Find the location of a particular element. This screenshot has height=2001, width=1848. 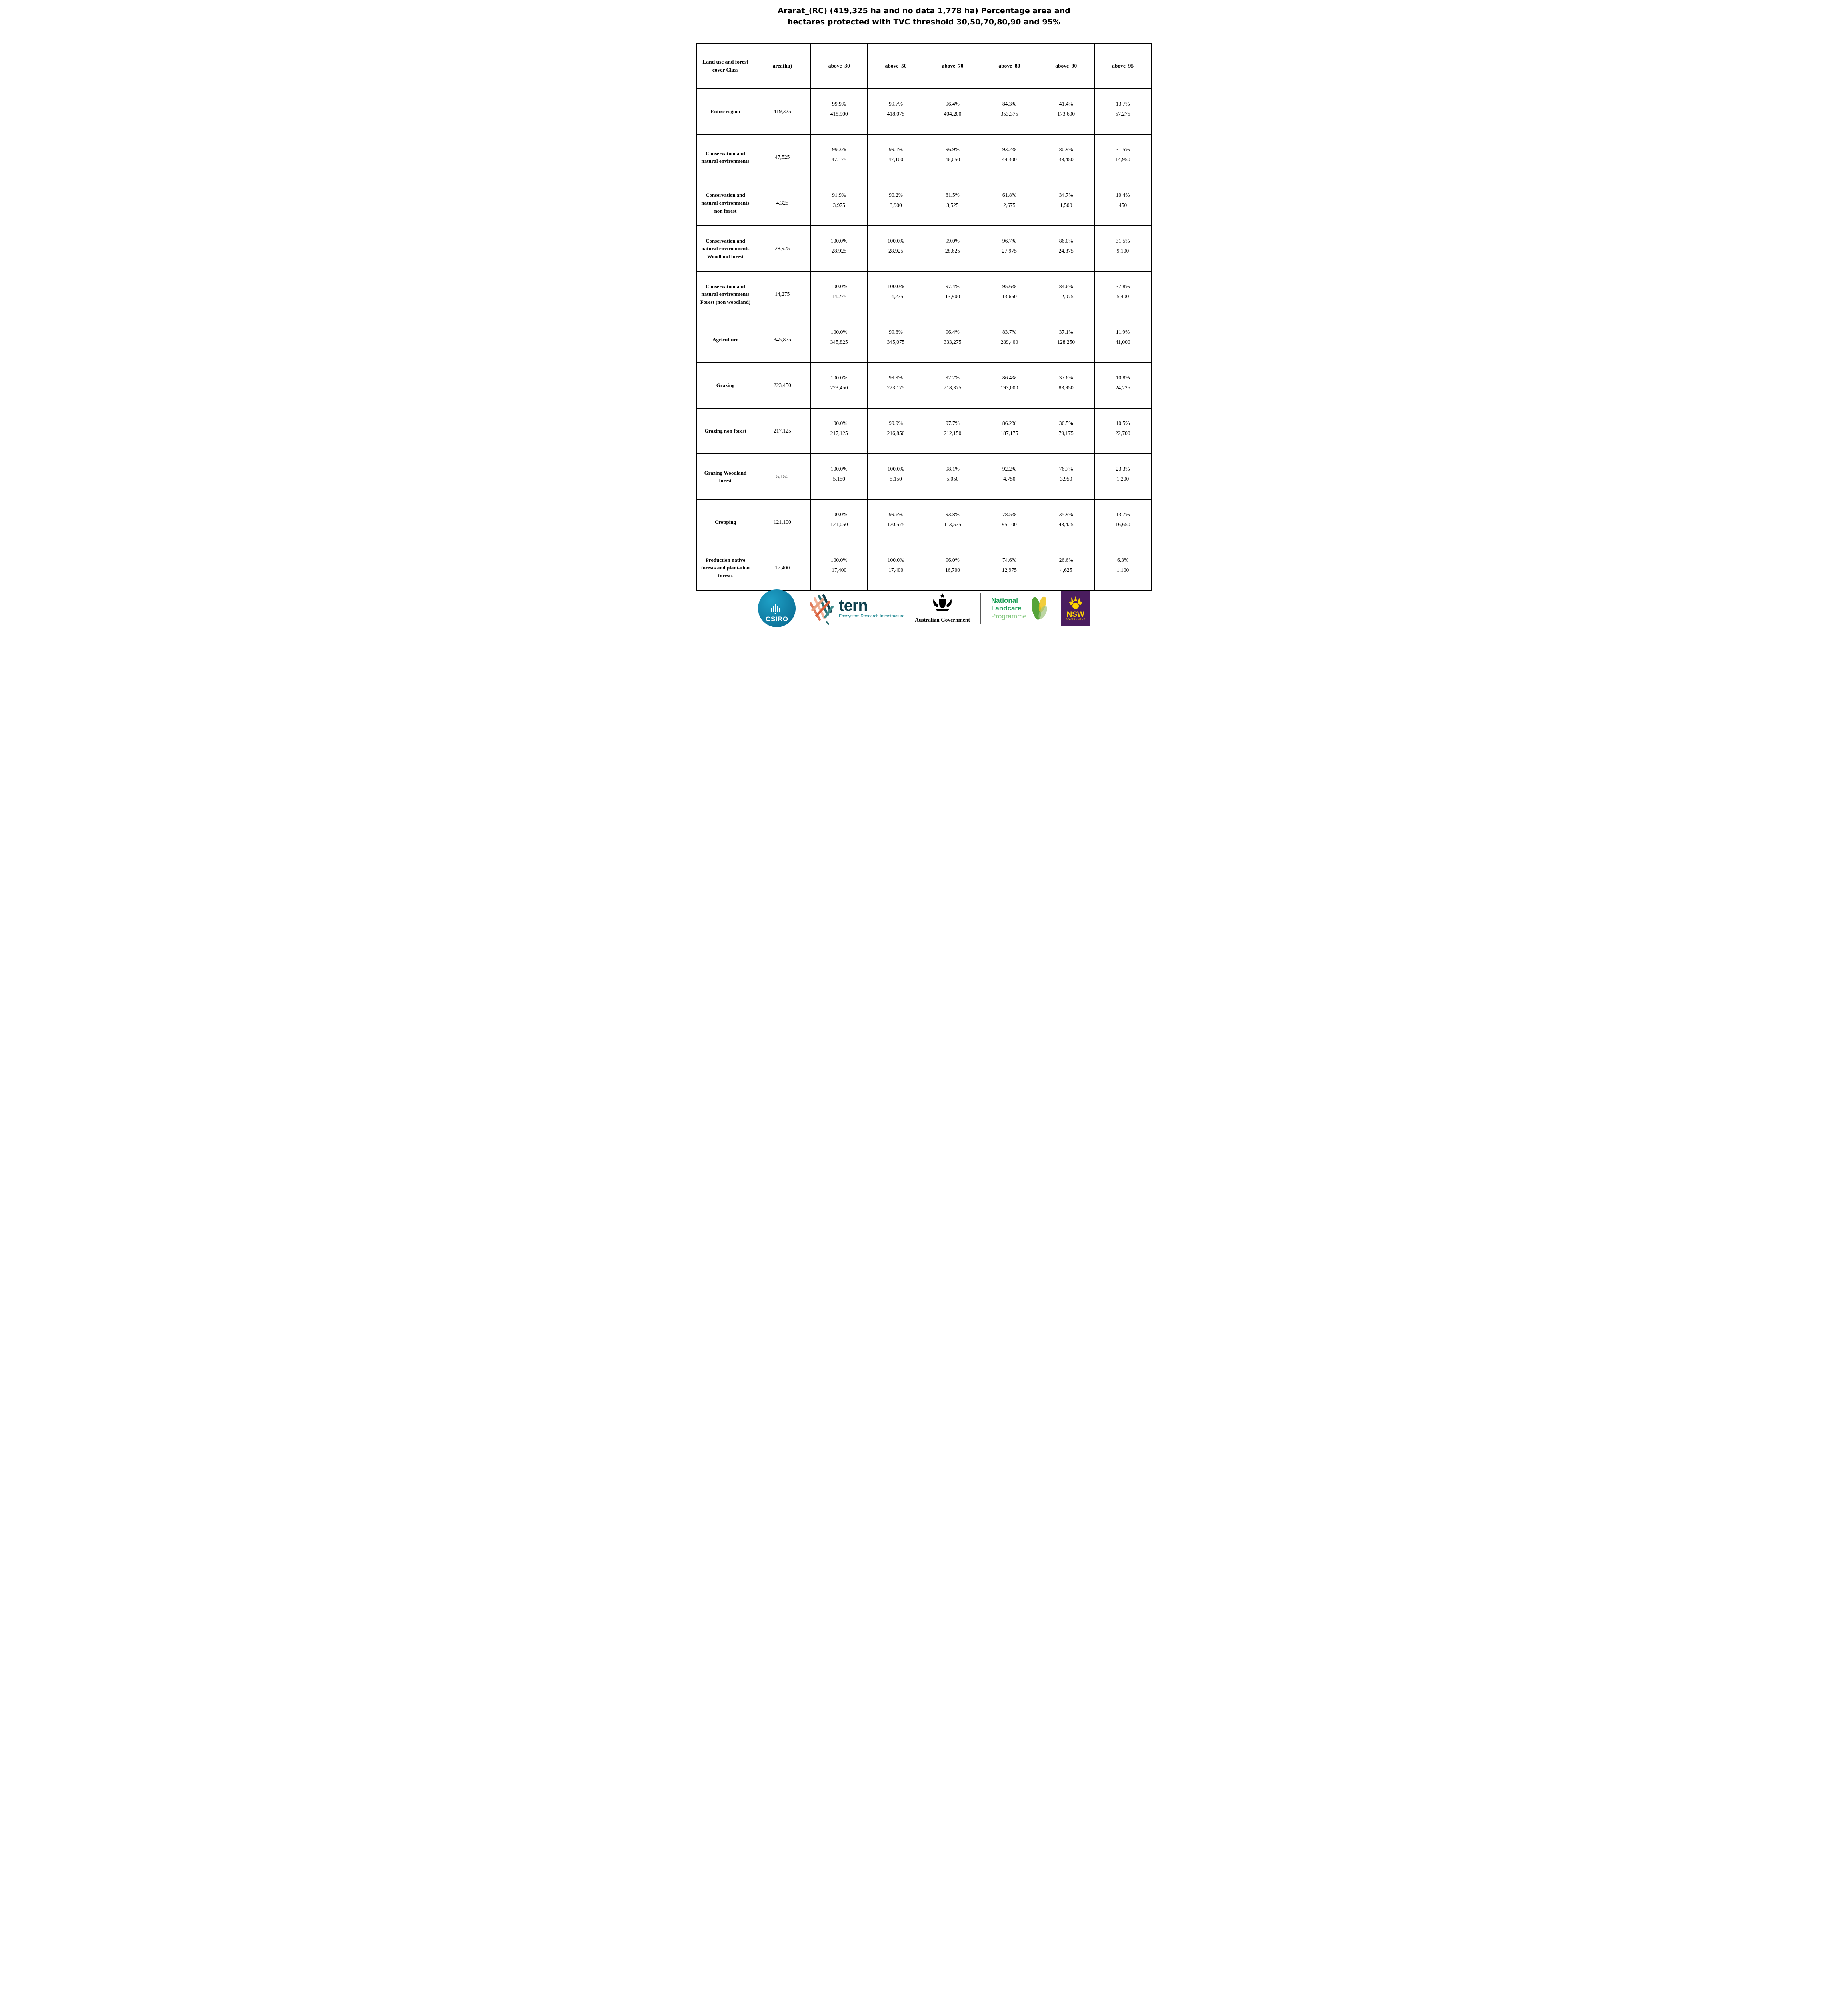

hectares-value: 16,700 is located at coordinates (953, 570).